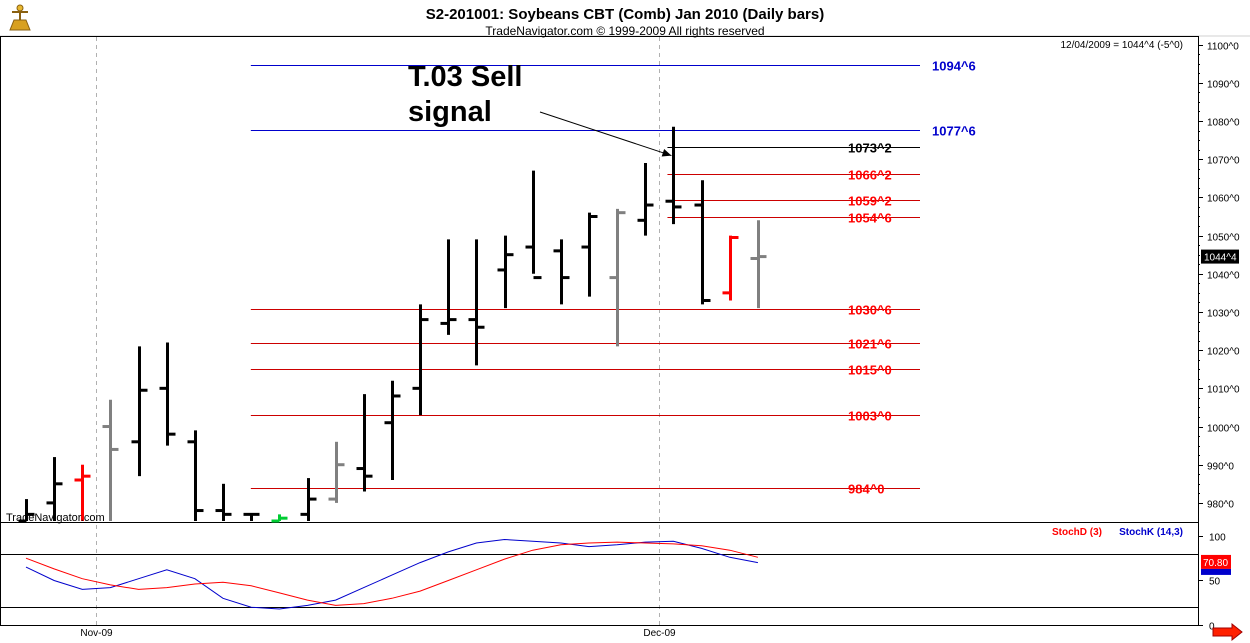 This screenshot has width=1250, height=643. I want to click on y-tick-label: 1090^0, so click(1223, 85).